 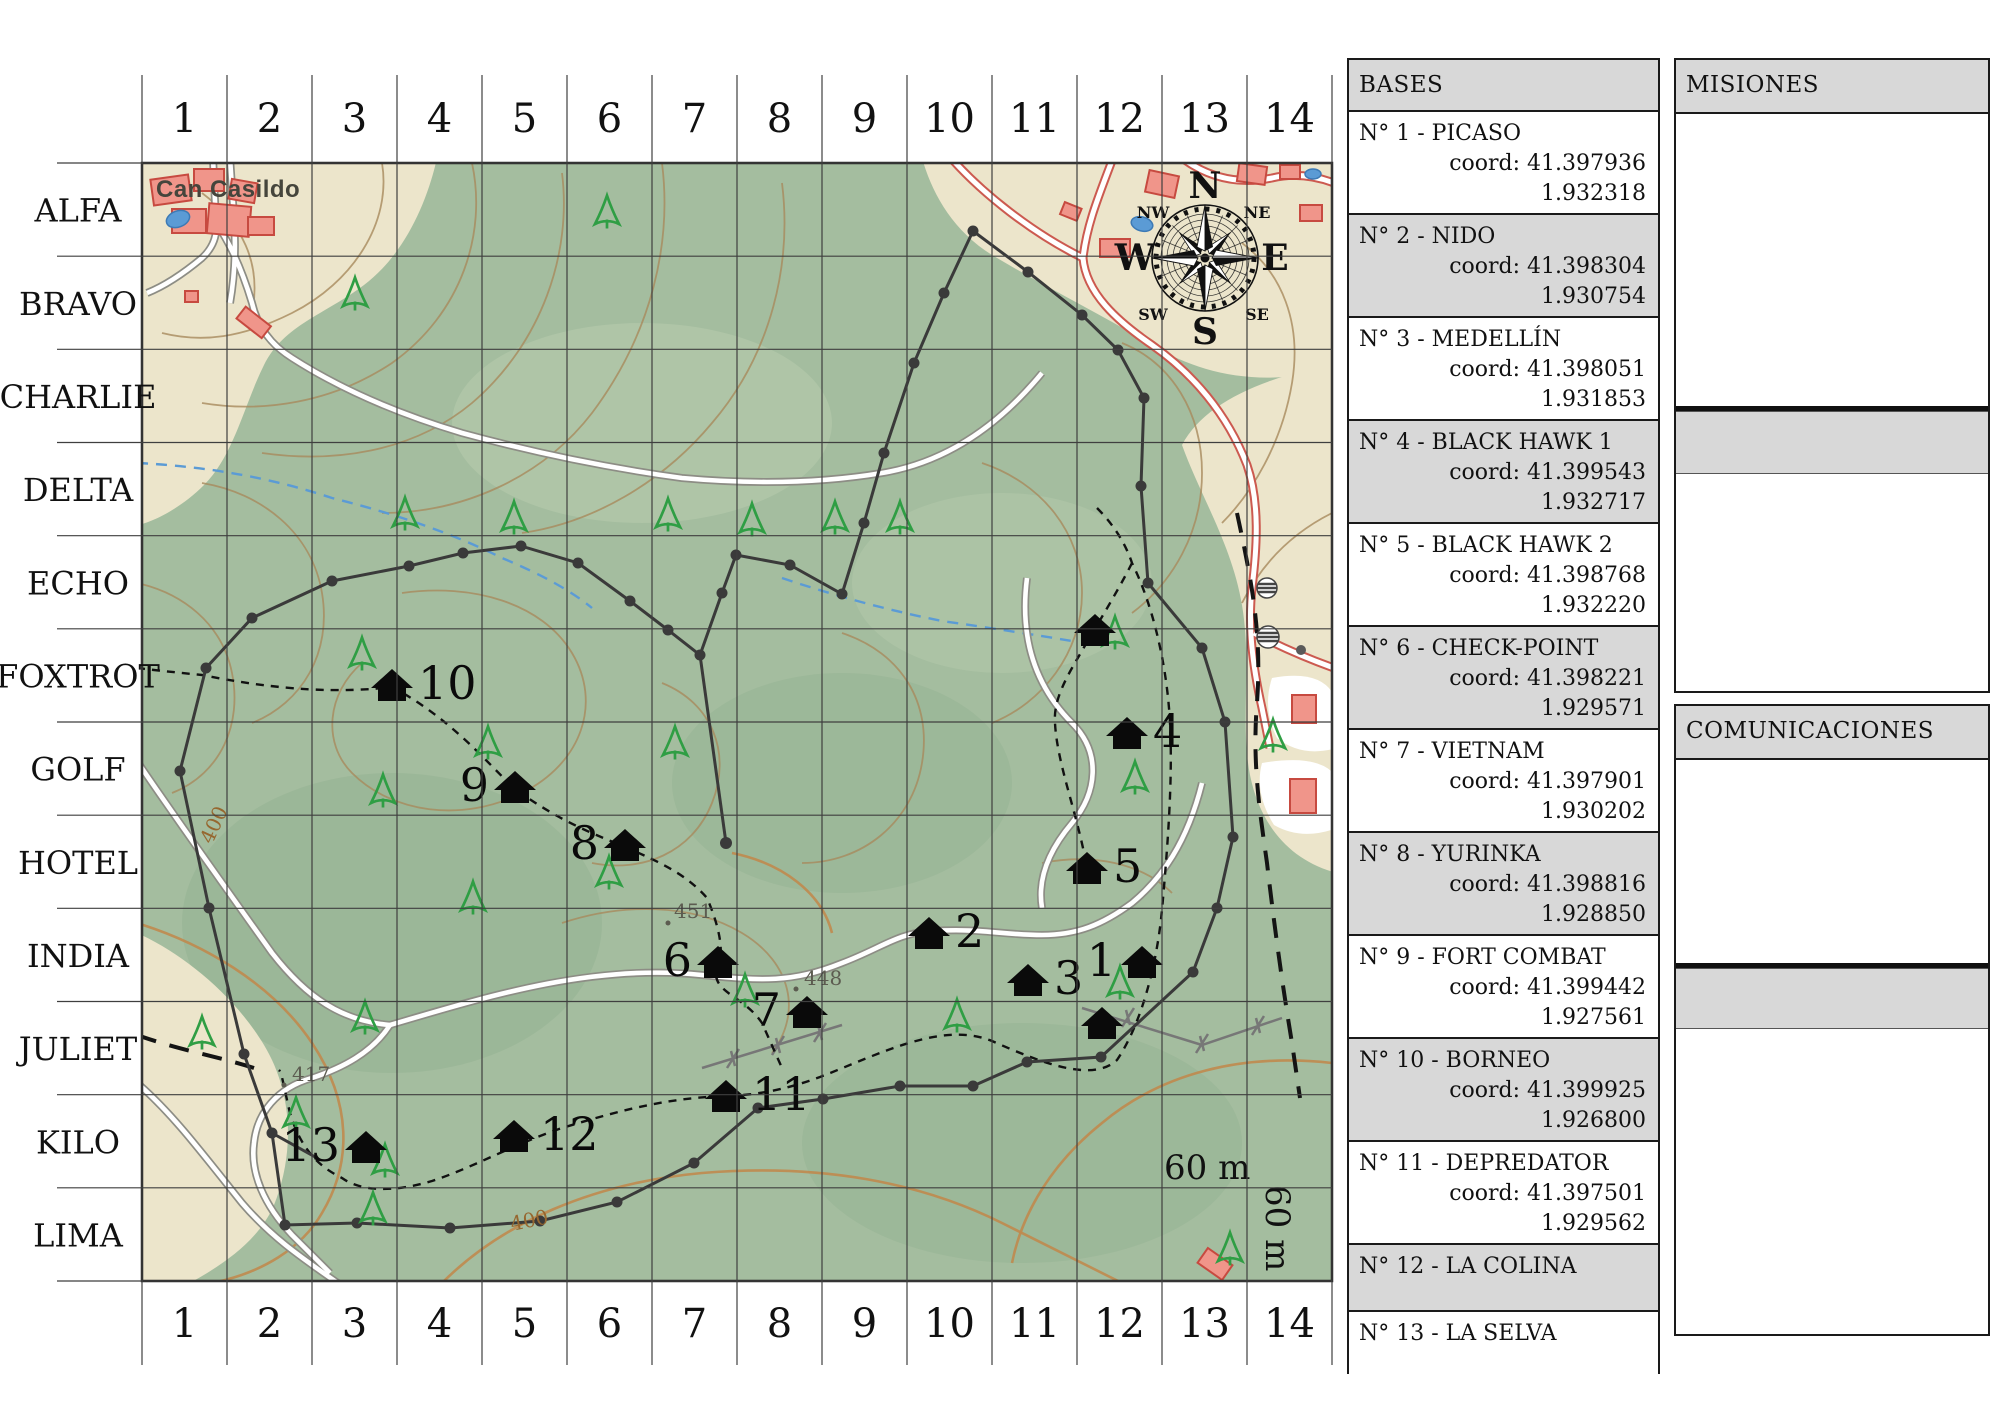 I want to click on base-marker-number: 7, so click(x=766, y=1010).